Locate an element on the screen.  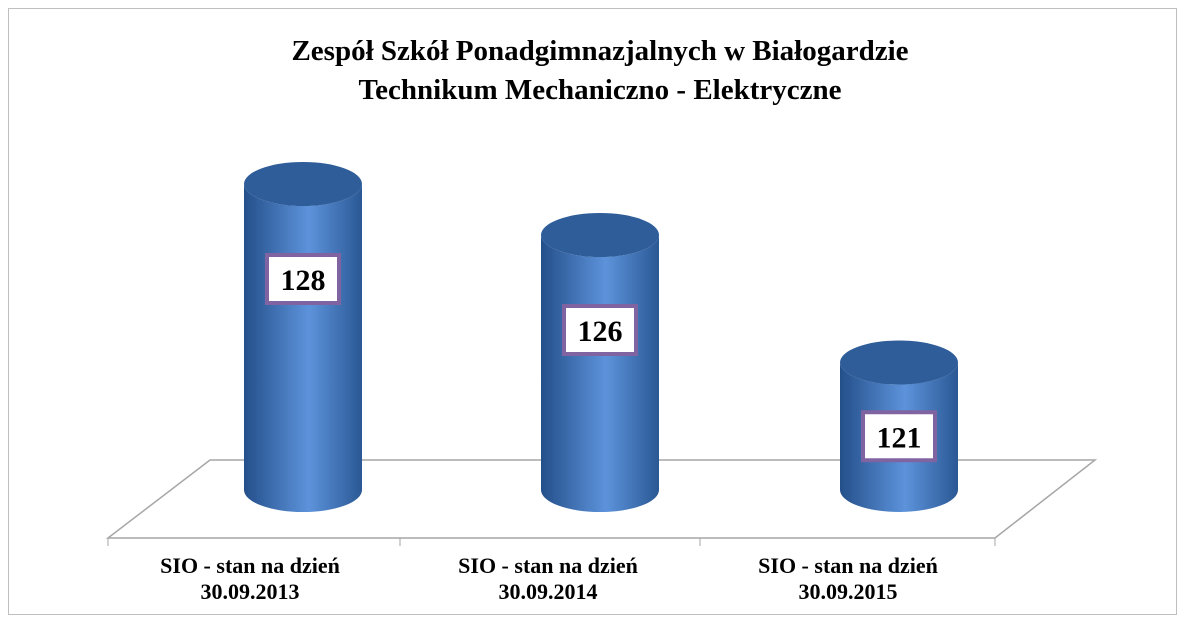
x-tick-label: SIO - stan na dzień 30.09.2015 is located at coordinates (848, 578).